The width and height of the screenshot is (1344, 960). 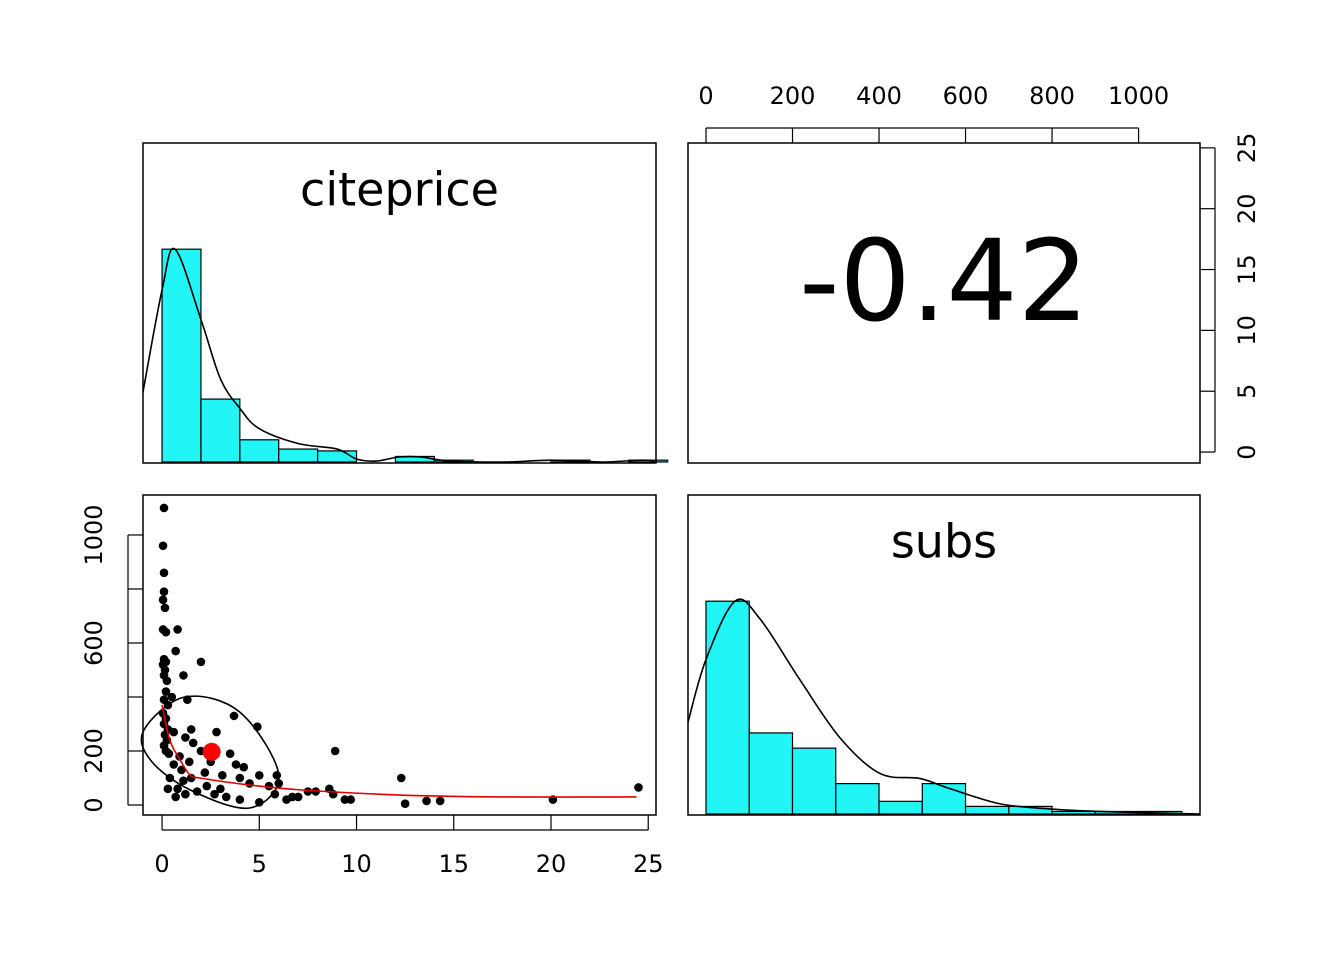 What do you see at coordinates (1247, 330) in the screenshot?
I see `y-tick-label: 10` at bounding box center [1247, 330].